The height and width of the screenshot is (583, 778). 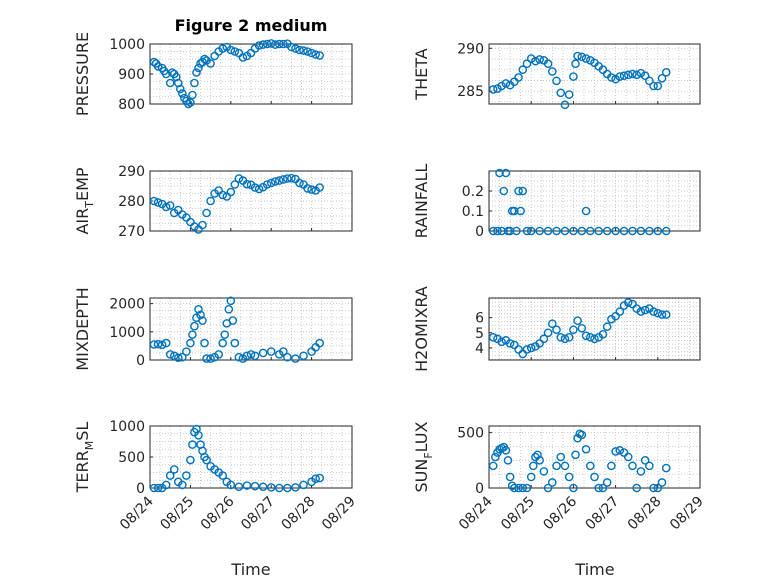 I want to click on y-tick-label: 290, so click(x=131, y=172).